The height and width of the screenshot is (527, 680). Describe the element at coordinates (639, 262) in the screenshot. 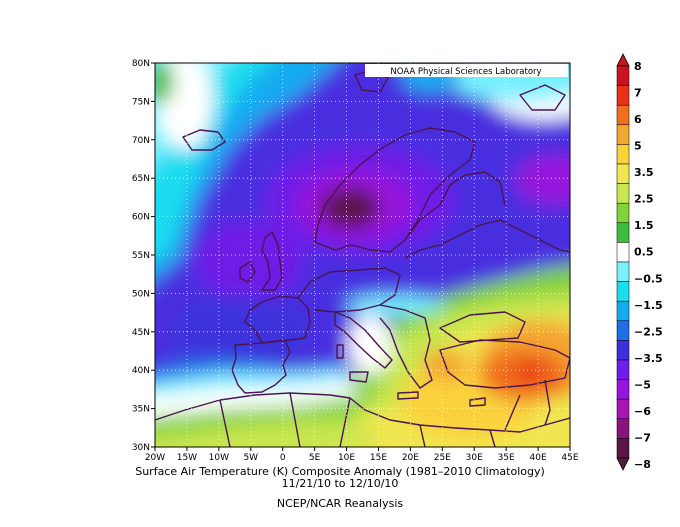

I see `colorbar: 8 7 6 5 3.5 2.5 1.5 0.5 −0.5 −1.5 −2.5 −3.5 −5 −6 −7 −8` at that location.